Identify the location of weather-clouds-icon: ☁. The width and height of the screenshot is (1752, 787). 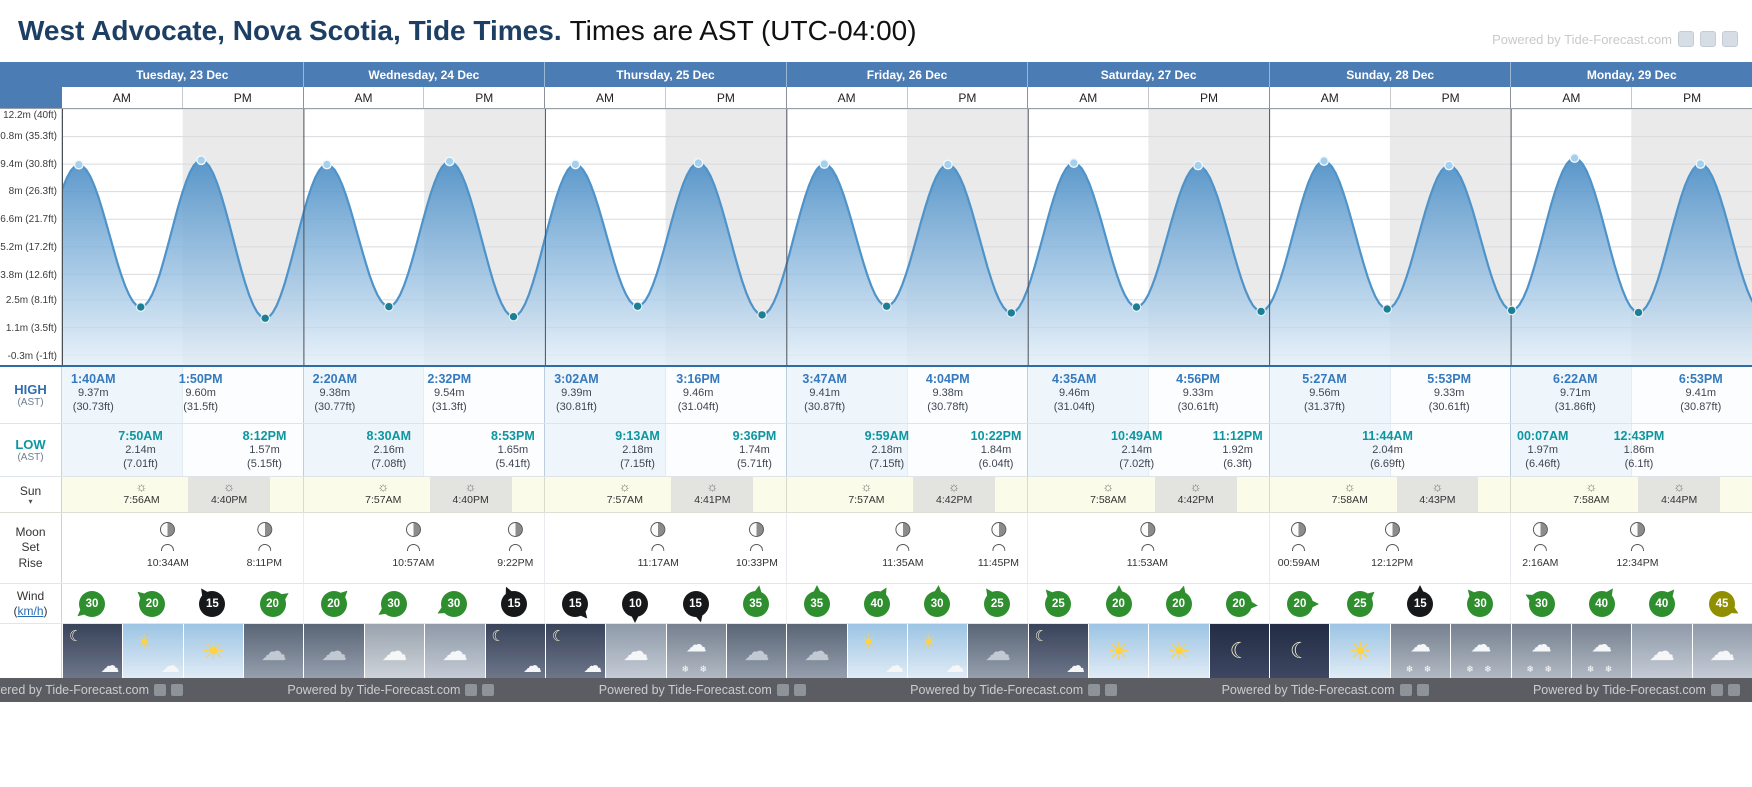
(636, 651).